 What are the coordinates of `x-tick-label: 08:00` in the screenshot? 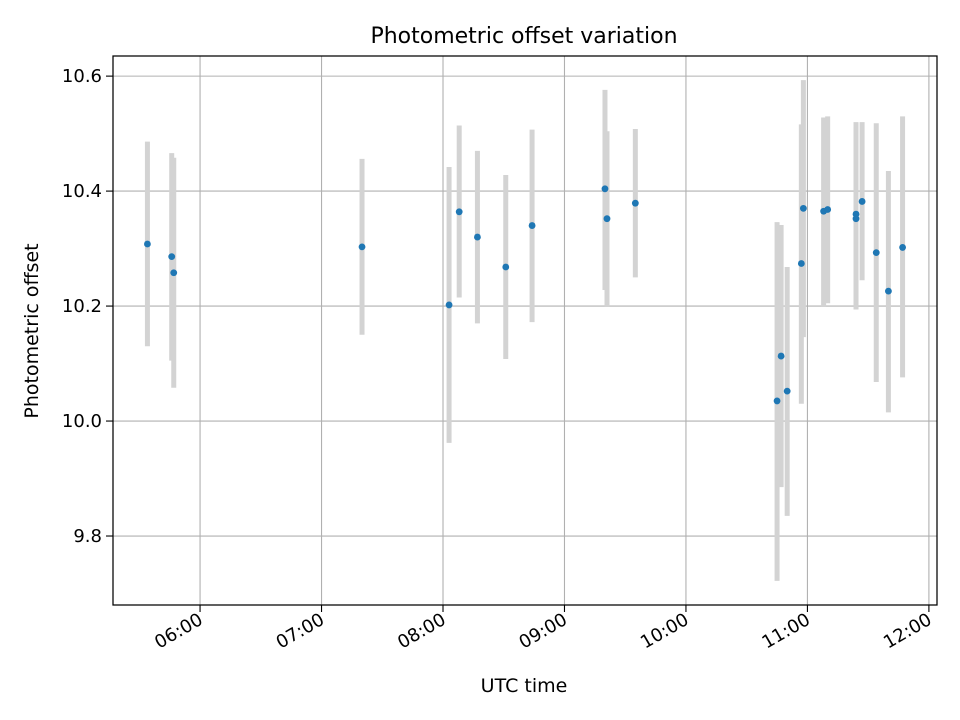 It's located at (421, 631).